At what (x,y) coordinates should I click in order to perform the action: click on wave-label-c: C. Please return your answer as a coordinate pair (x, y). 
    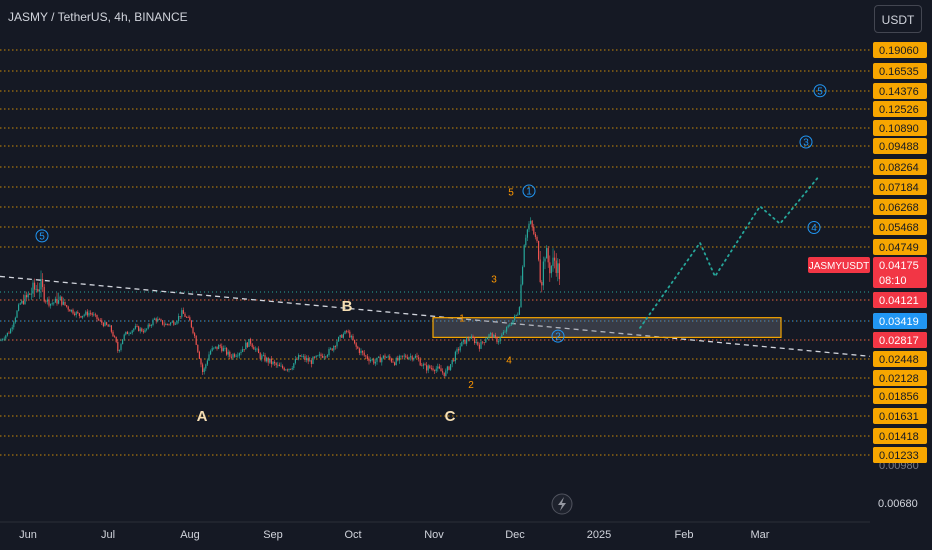
    Looking at the image, I should click on (450, 416).